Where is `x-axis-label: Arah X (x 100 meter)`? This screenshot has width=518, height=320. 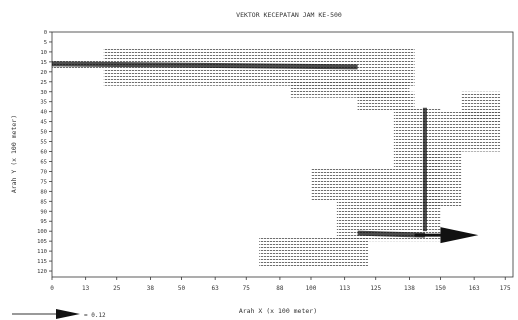
x-axis-label: Arah X (x 100 meter) is located at coordinates (278, 311).